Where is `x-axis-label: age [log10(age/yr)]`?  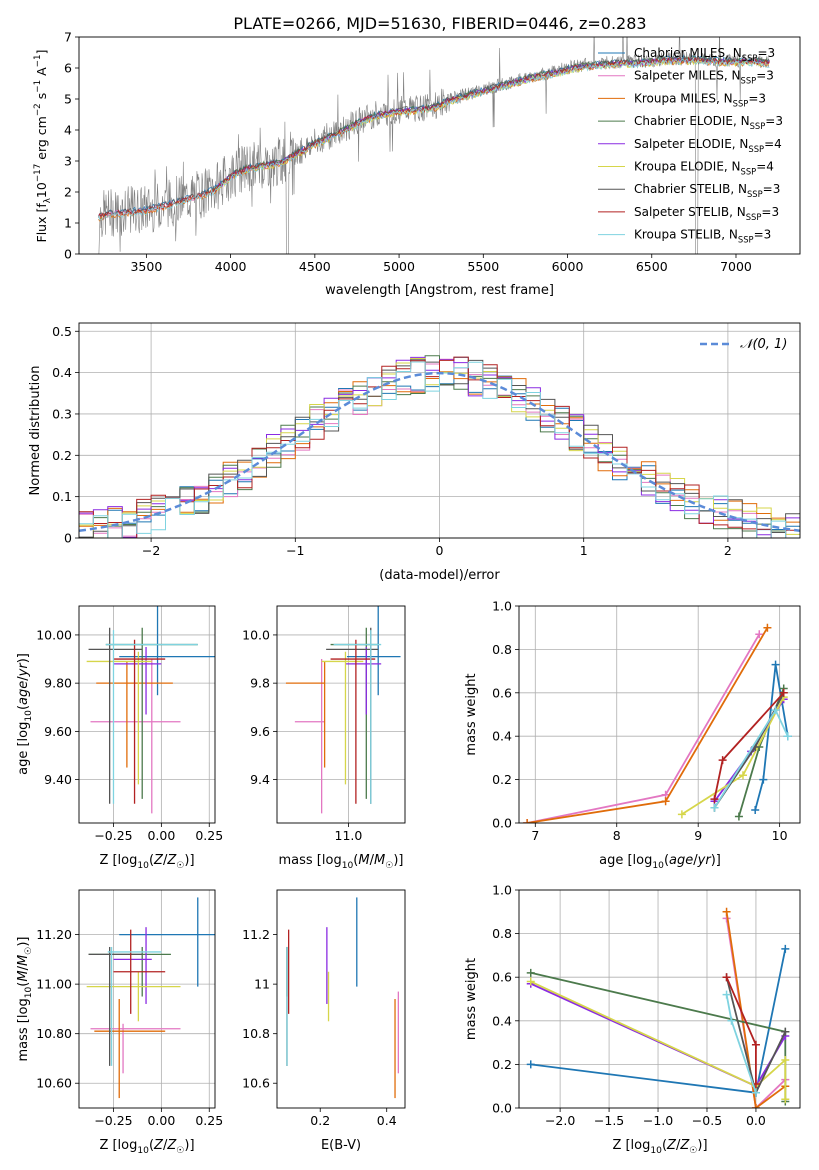
x-axis-label: age [log10(age/yr)] is located at coordinates (660, 862).